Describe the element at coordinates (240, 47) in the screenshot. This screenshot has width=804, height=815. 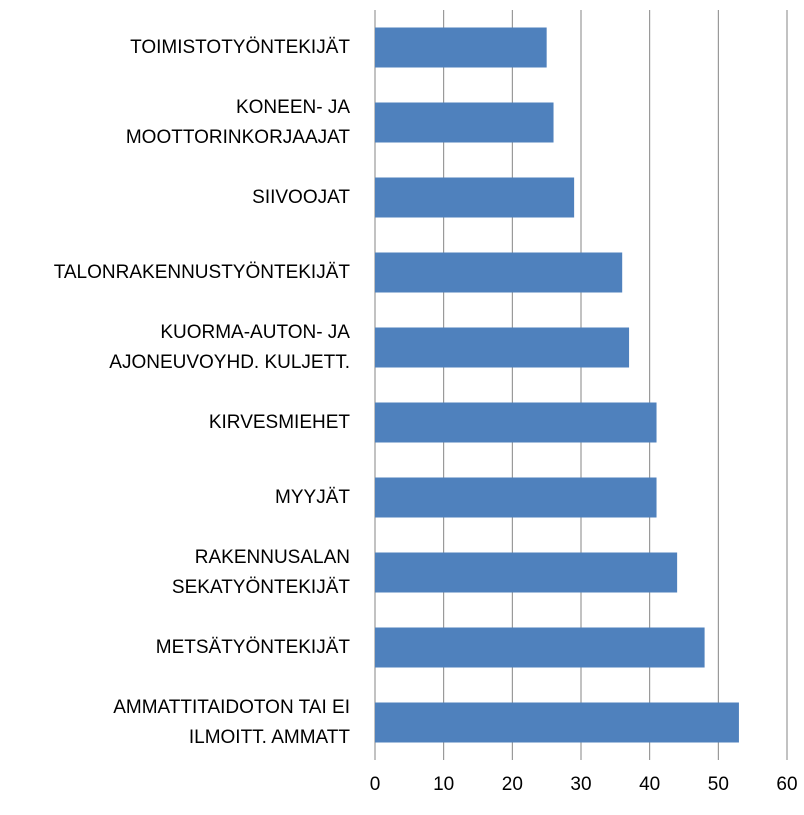
I see `y-tick-label: TOIMISTOTYÖNTEKIJÄT` at that location.